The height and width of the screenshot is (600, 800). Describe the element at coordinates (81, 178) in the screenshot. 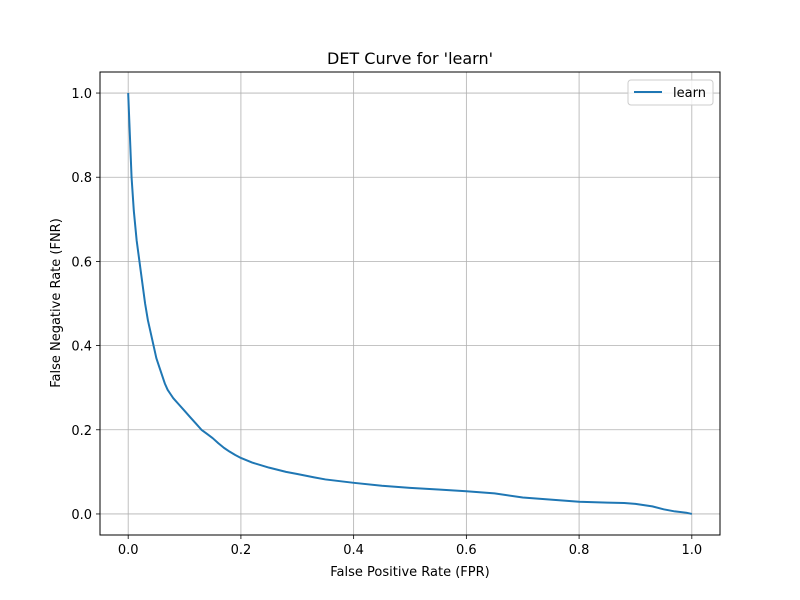

I see `y-tick-label: 0.8` at that location.